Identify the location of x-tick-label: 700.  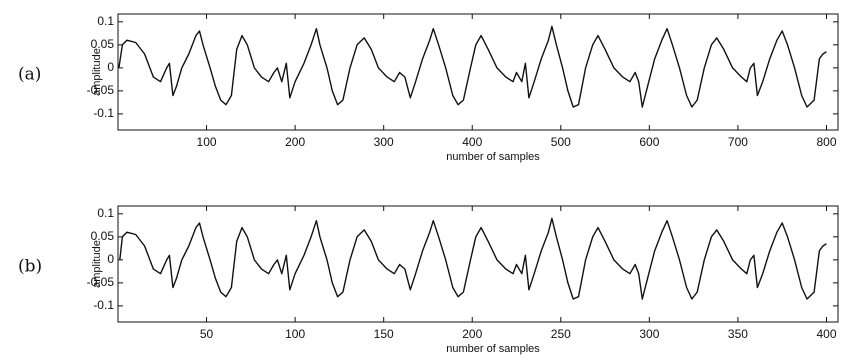
(738, 142).